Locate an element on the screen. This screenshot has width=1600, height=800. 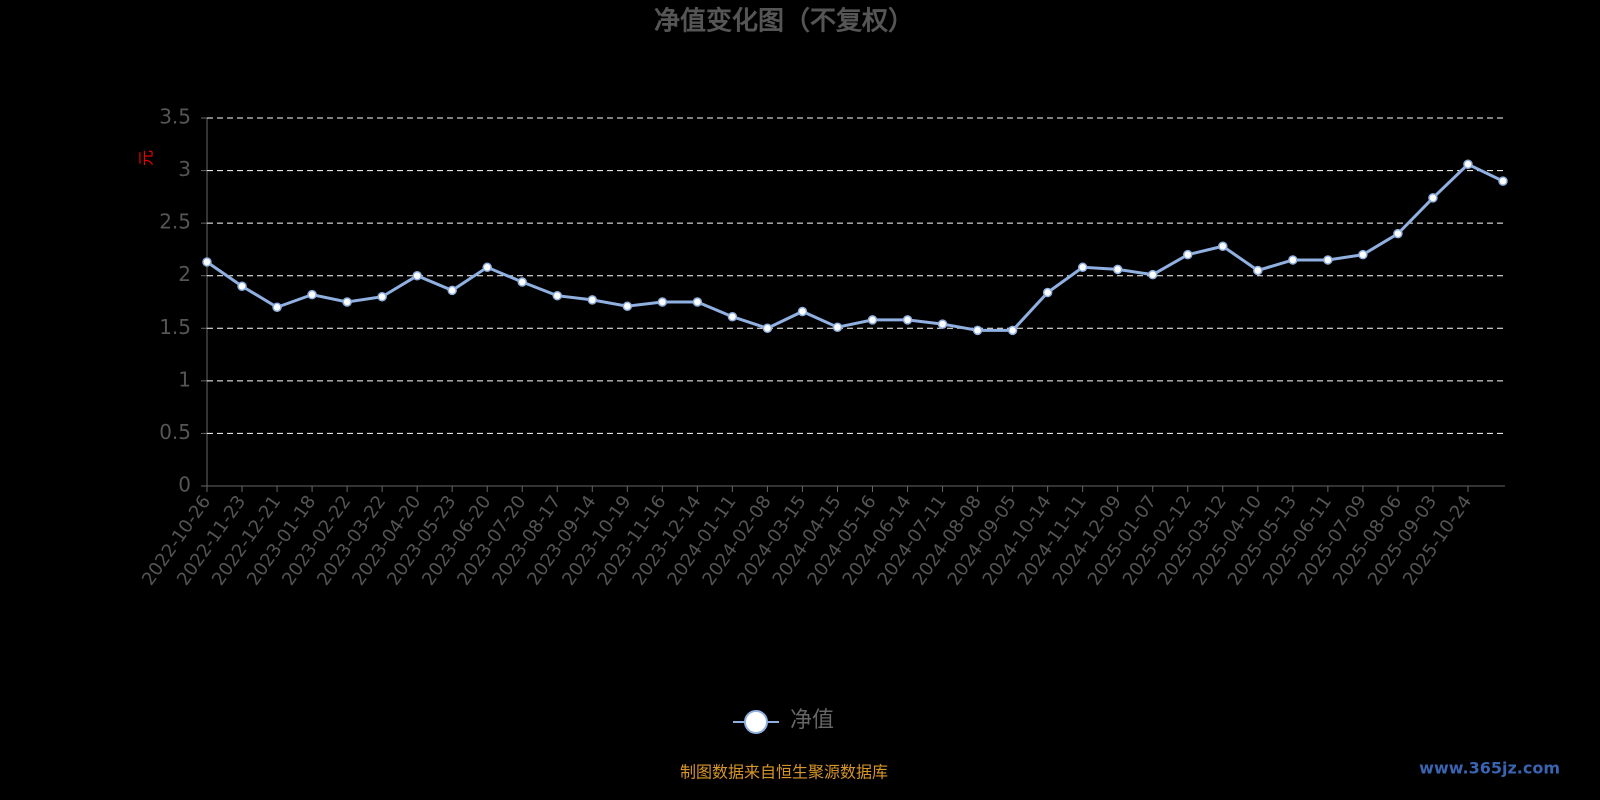
y-tick-label: 2.5 is located at coordinates (175, 222).